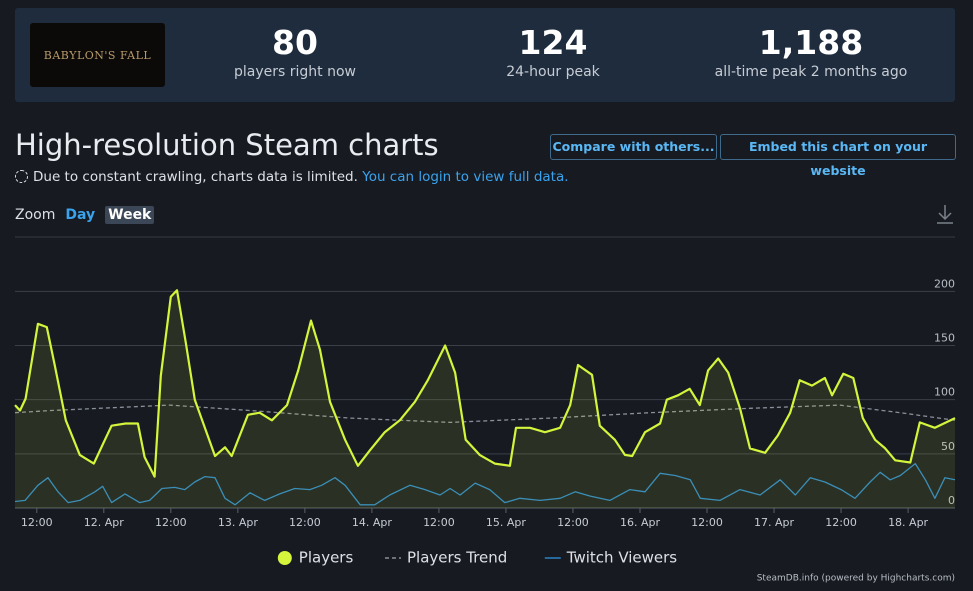 This screenshot has height=591, width=973. I want to click on legend-label: Players, so click(326, 558).